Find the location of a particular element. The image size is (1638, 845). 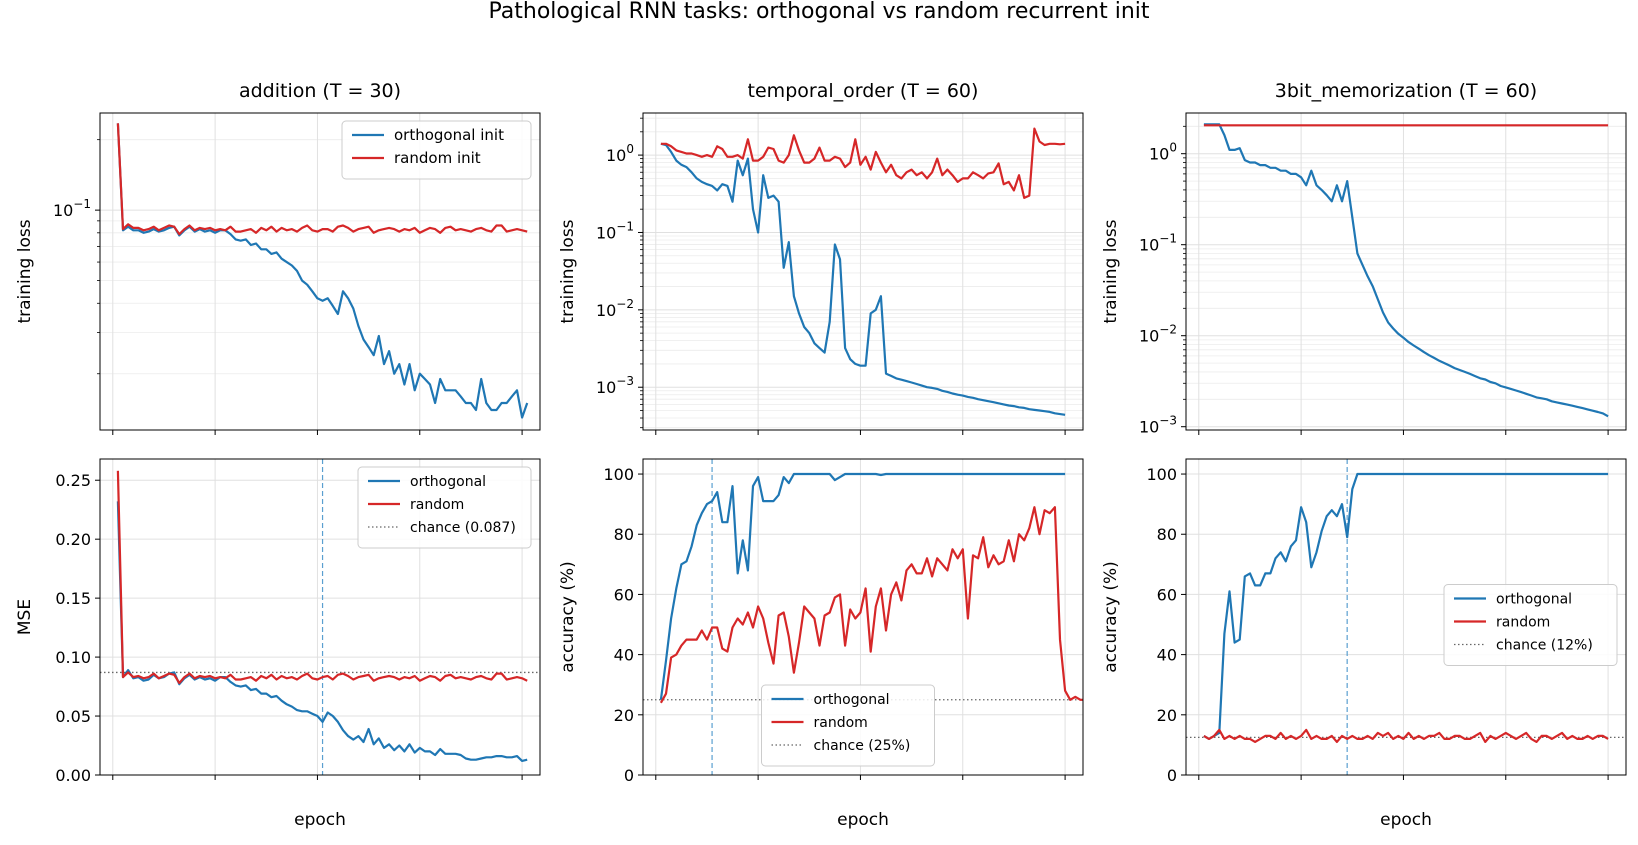

legend: orthogonal random chance (0.087) is located at coordinates (444, 507).